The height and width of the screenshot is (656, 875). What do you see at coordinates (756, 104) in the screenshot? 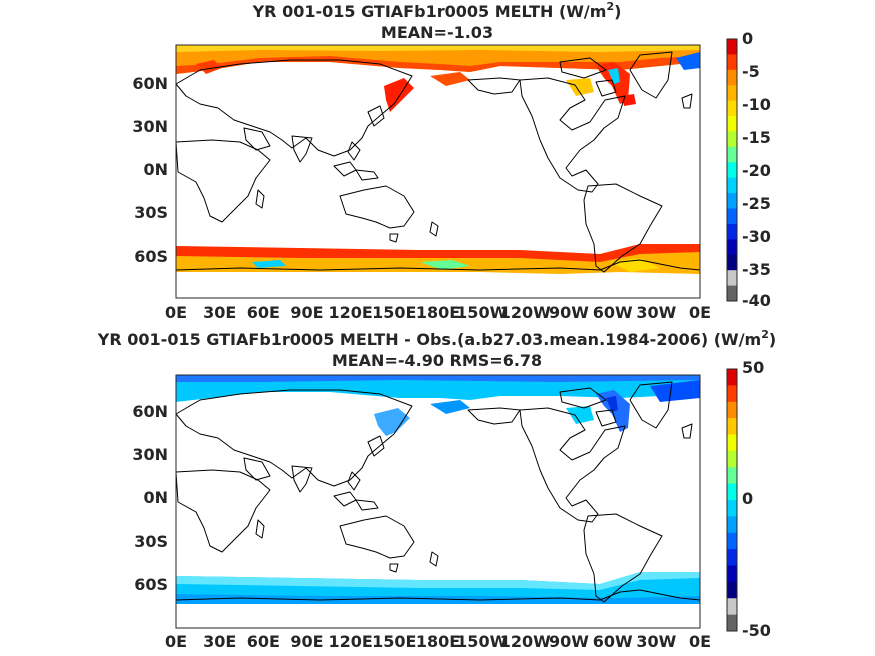
I see `colorbar-tick-label: -10` at bounding box center [756, 104].